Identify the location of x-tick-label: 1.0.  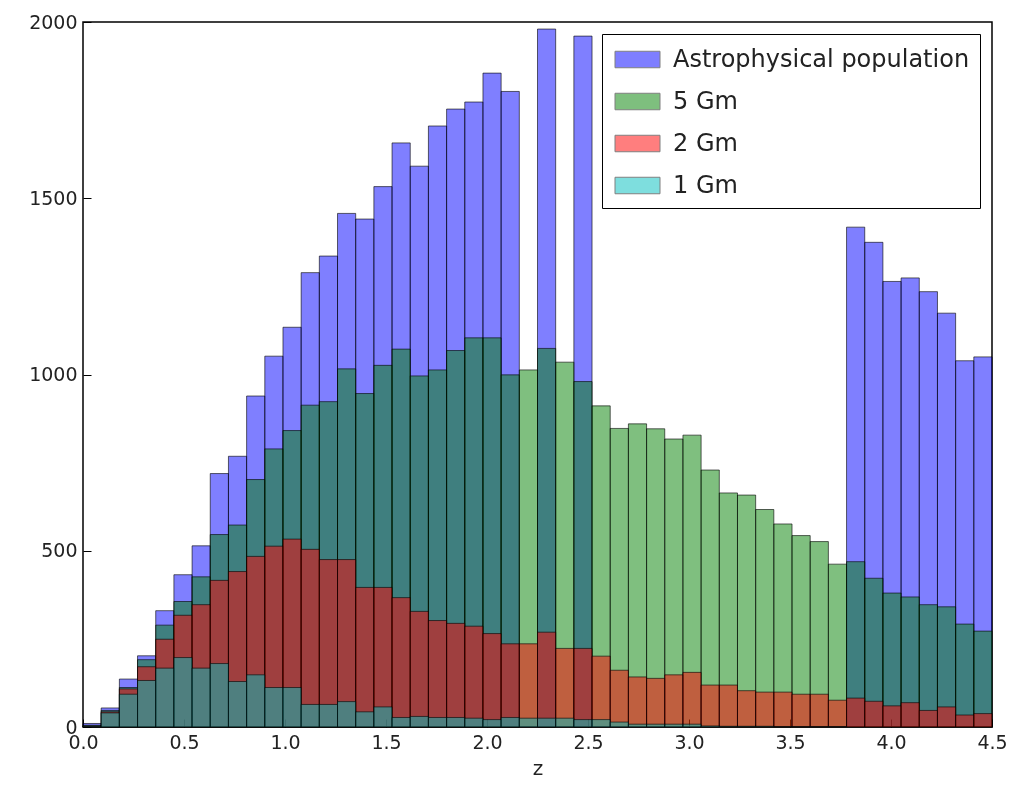
(285, 741).